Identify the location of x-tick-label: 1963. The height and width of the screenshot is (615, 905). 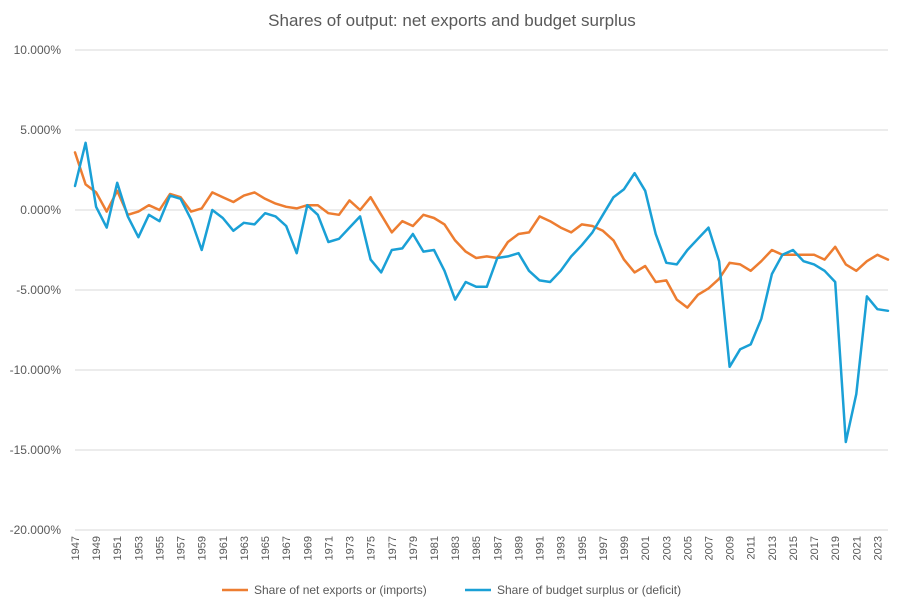
(245, 548).